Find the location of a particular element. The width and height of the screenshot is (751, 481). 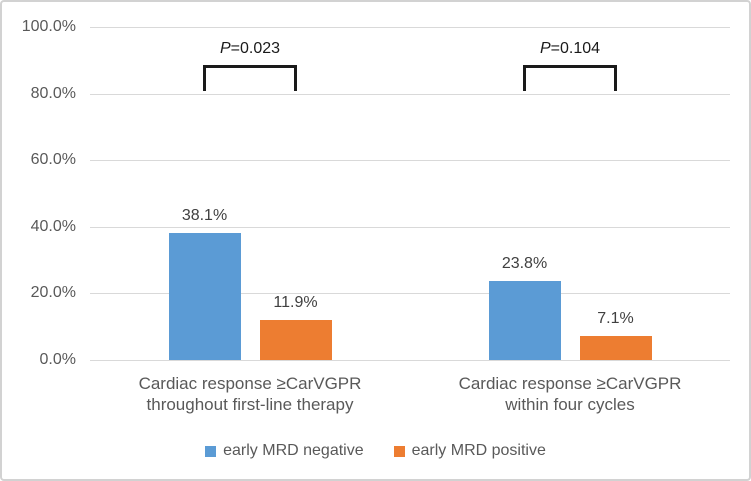

category-label-line2: within four cycles is located at coordinates (570, 404).